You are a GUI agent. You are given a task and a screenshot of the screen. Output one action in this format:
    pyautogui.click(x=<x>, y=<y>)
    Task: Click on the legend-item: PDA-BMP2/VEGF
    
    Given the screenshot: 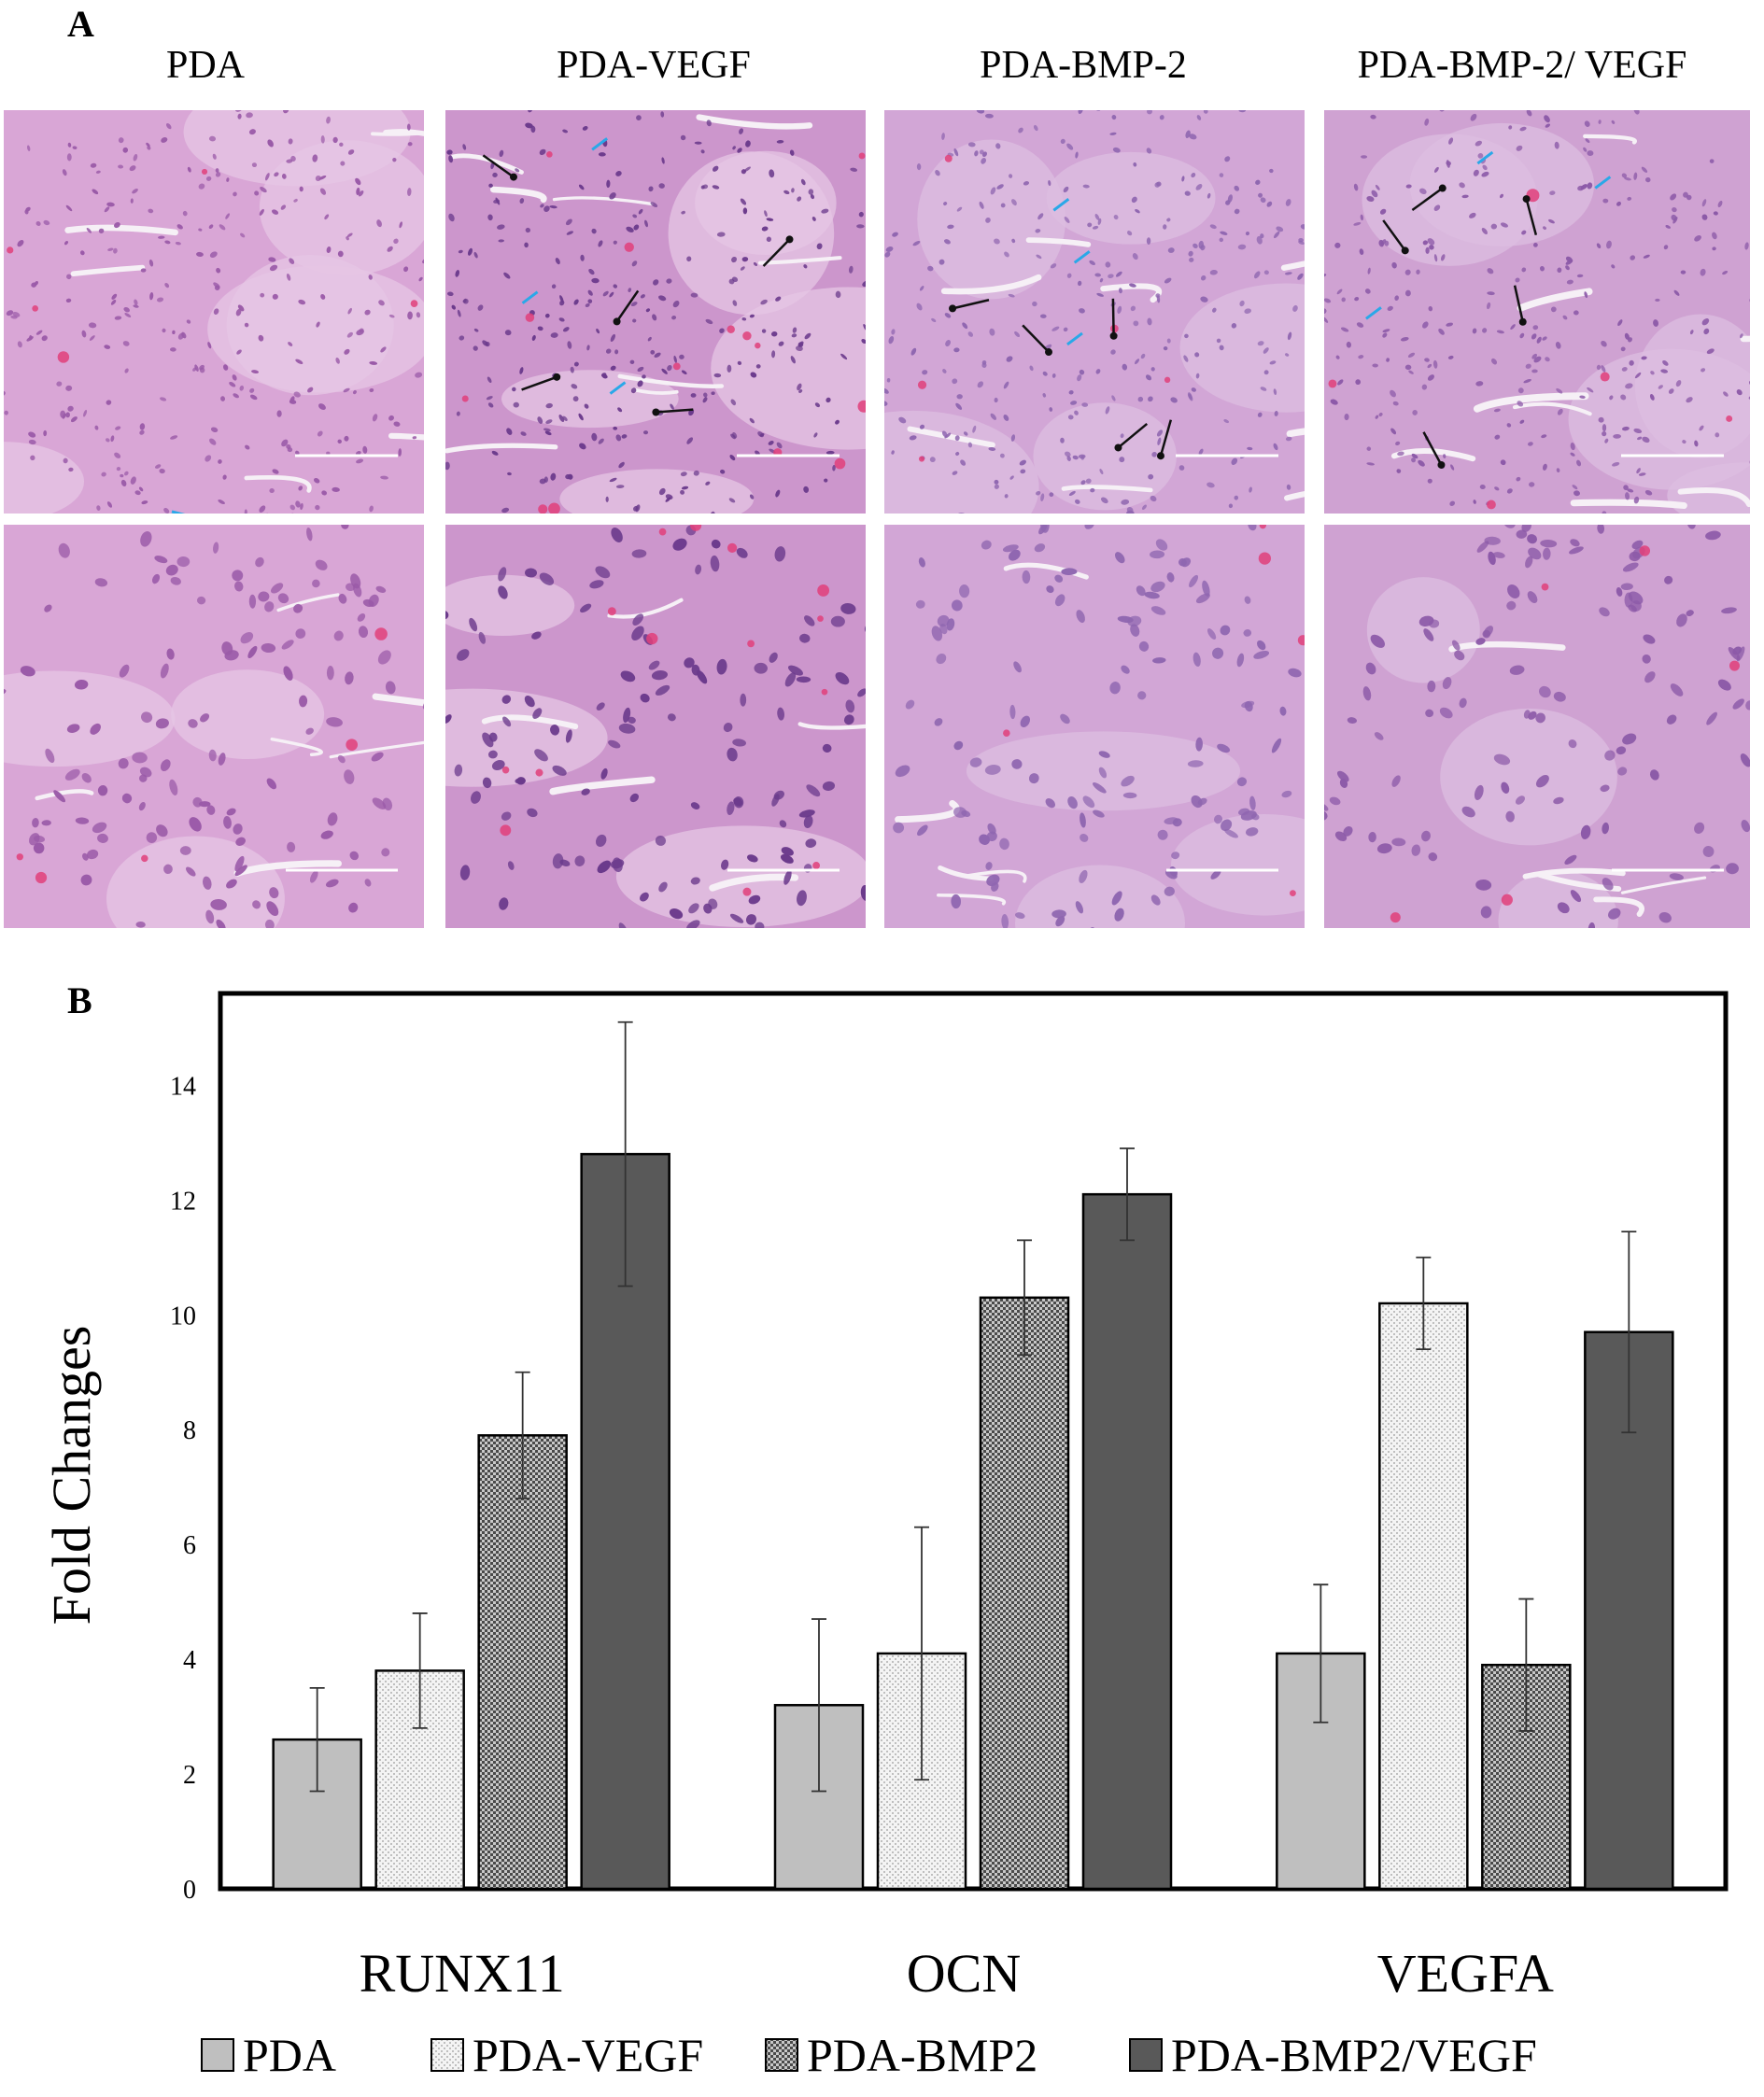 What is the action you would take?
    pyautogui.click(x=1333, y=2055)
    